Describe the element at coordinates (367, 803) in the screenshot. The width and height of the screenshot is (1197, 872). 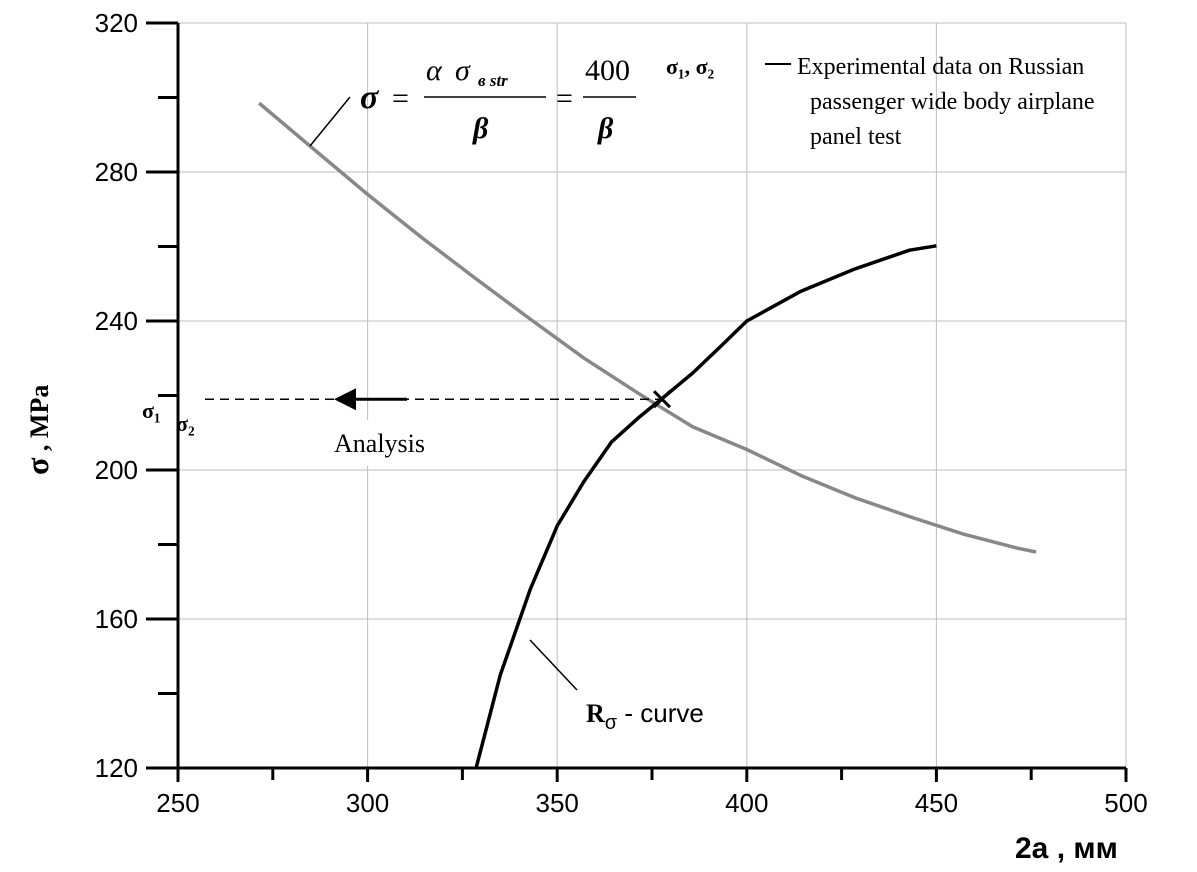
I see `x-tick-label: 300` at that location.